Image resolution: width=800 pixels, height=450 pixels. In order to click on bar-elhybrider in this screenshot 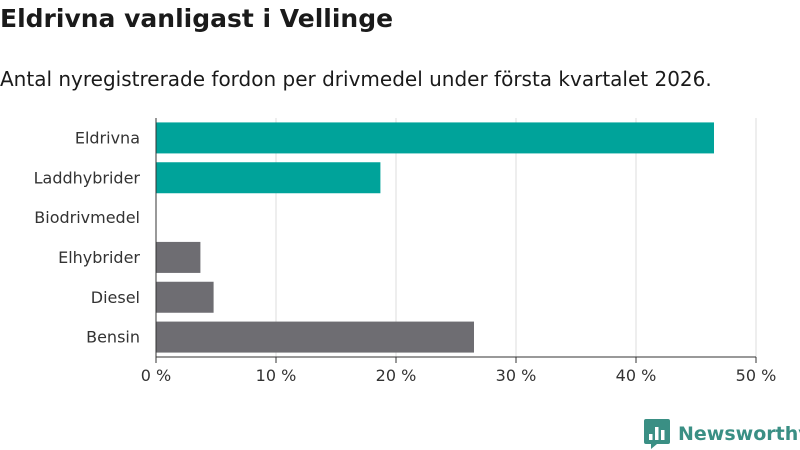, I will do `click(178, 257)`.